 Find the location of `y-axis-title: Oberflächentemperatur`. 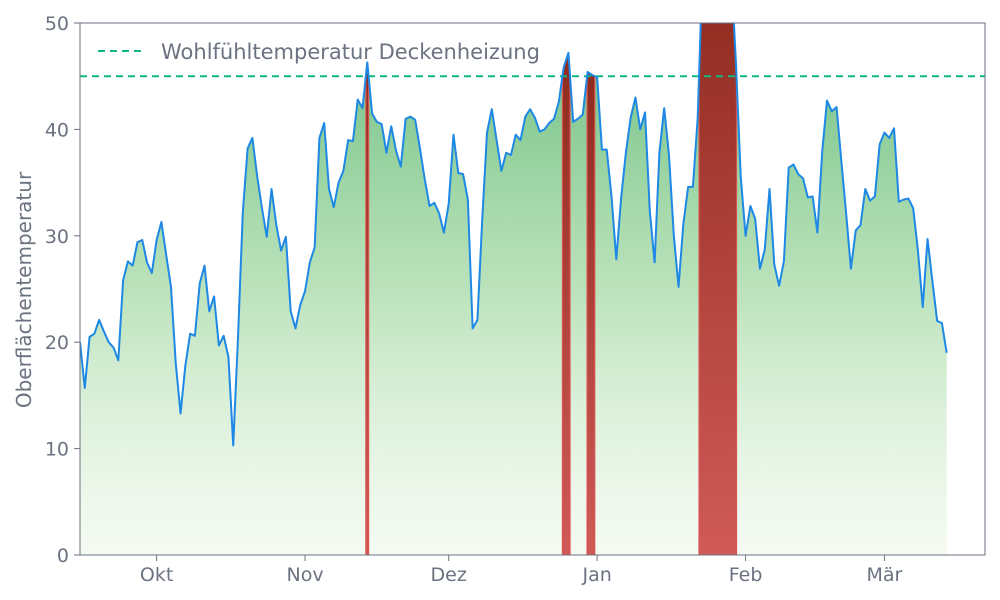

y-axis-title: Oberflächentemperatur is located at coordinates (24, 289).